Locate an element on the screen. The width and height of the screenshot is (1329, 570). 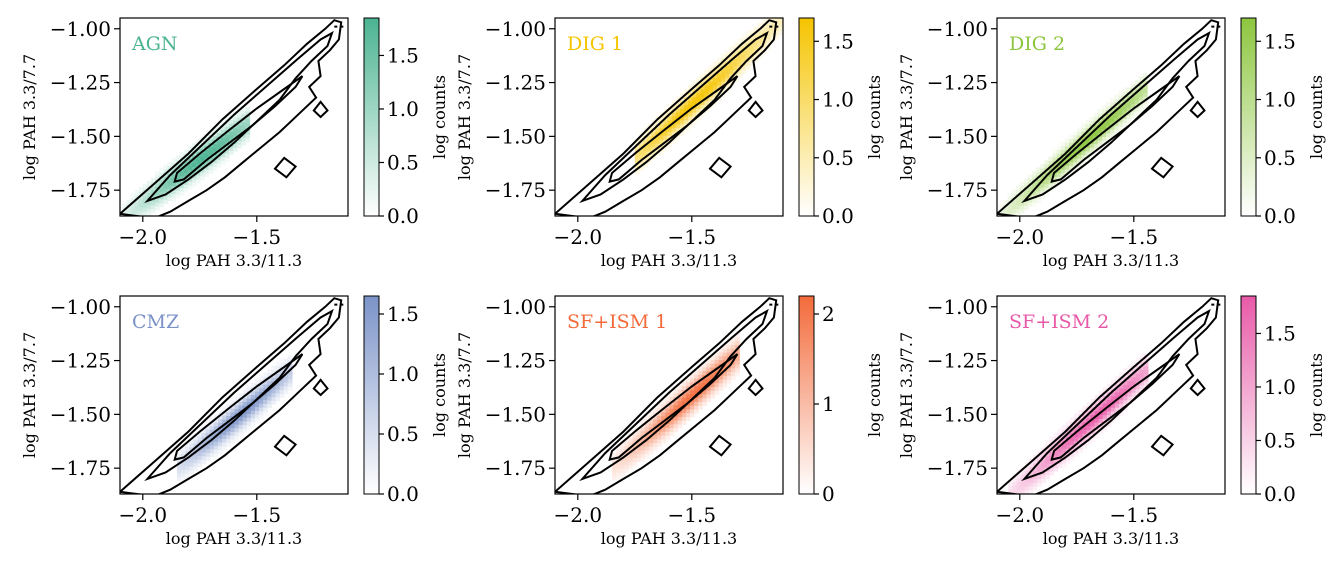
y-tick-label: −1.25 is located at coordinates (515, 361).